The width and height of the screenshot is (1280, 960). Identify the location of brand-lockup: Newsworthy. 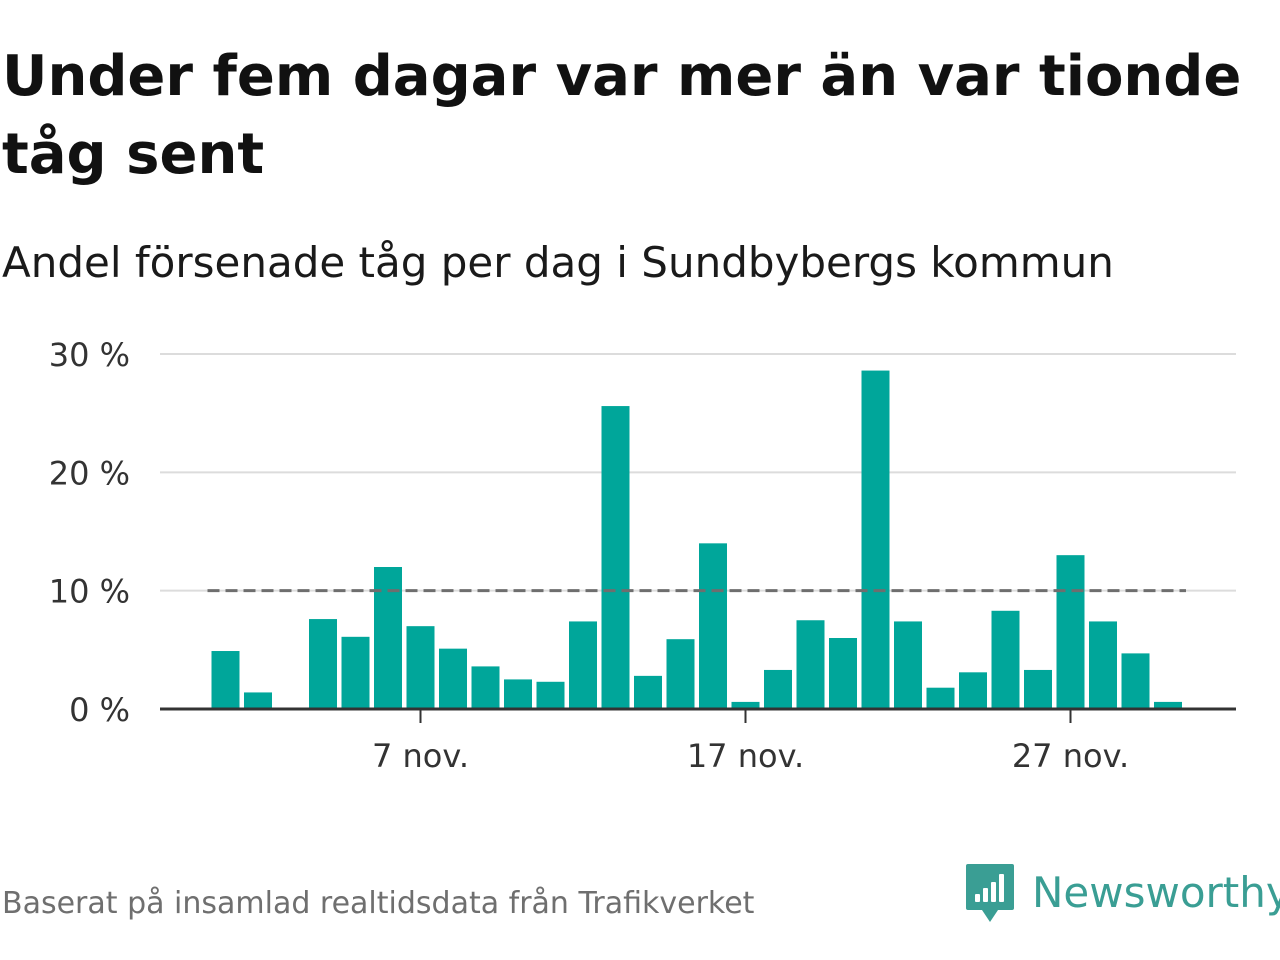
(1122, 893).